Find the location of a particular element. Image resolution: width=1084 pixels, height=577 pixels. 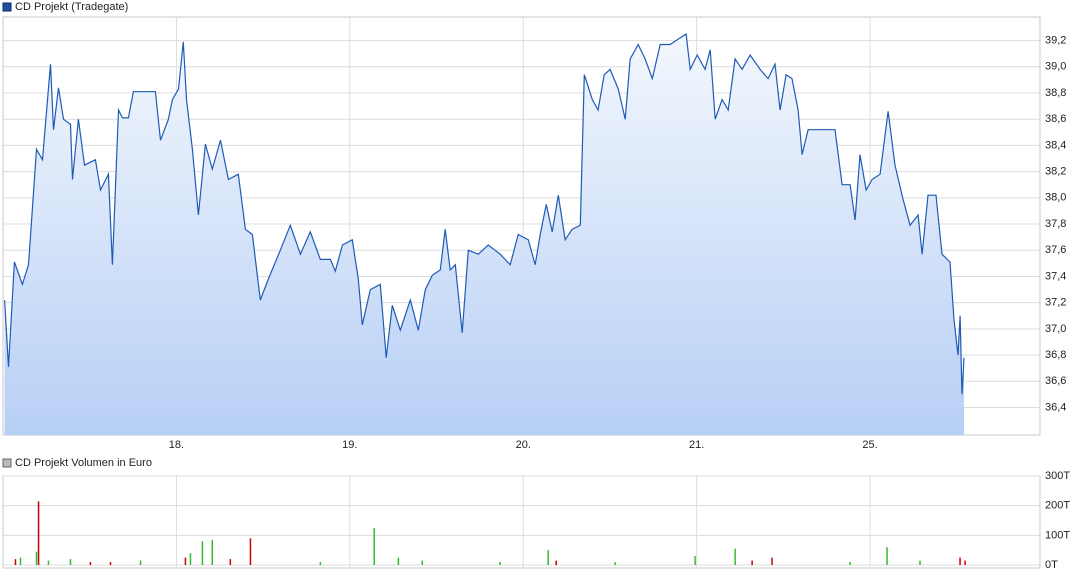

x-tick-label: 25. is located at coordinates (869, 445).